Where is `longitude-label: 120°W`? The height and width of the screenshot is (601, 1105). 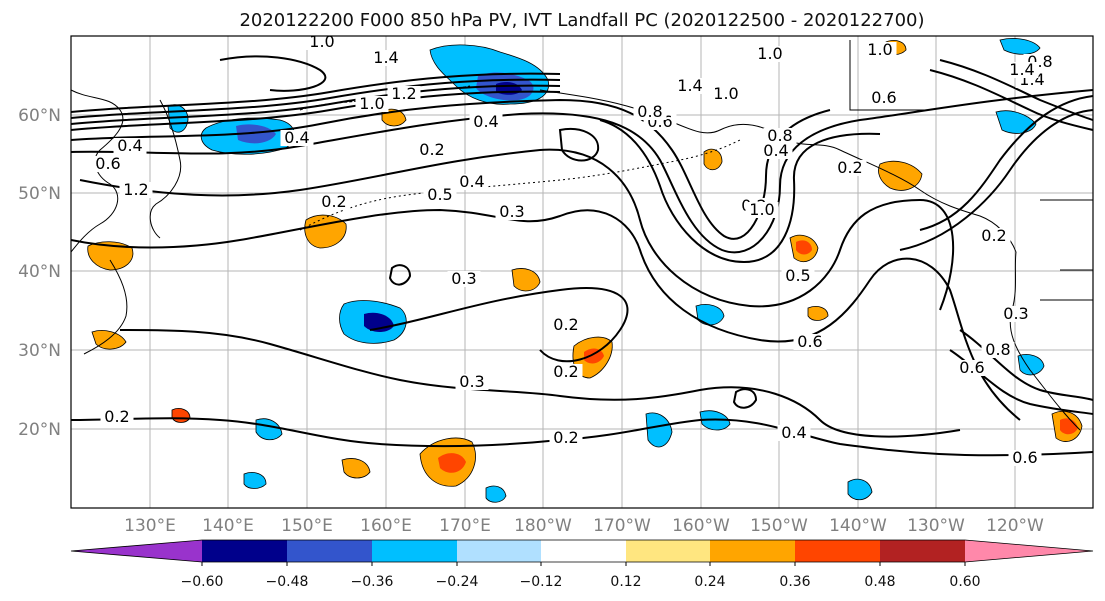 longitude-label: 120°W is located at coordinates (1015, 526).